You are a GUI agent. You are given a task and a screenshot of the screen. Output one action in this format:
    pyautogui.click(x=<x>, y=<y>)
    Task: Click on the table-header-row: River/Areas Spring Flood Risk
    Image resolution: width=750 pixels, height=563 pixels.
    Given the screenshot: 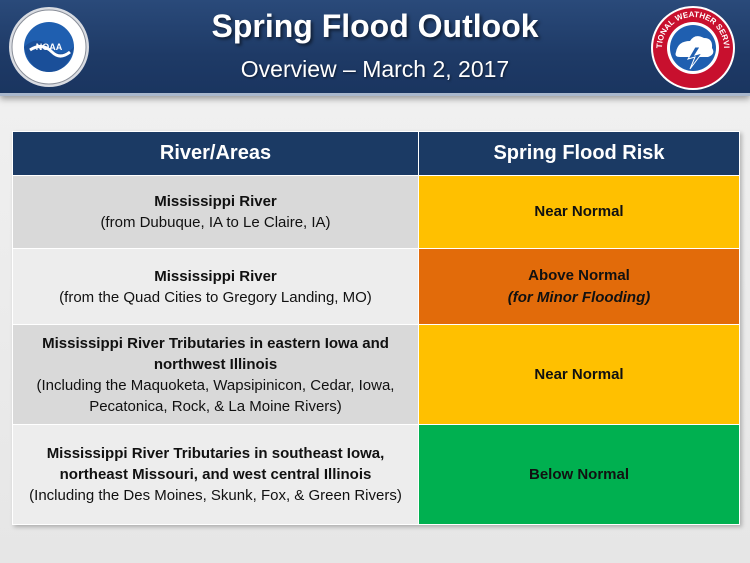 What is the action you would take?
    pyautogui.click(x=376, y=153)
    